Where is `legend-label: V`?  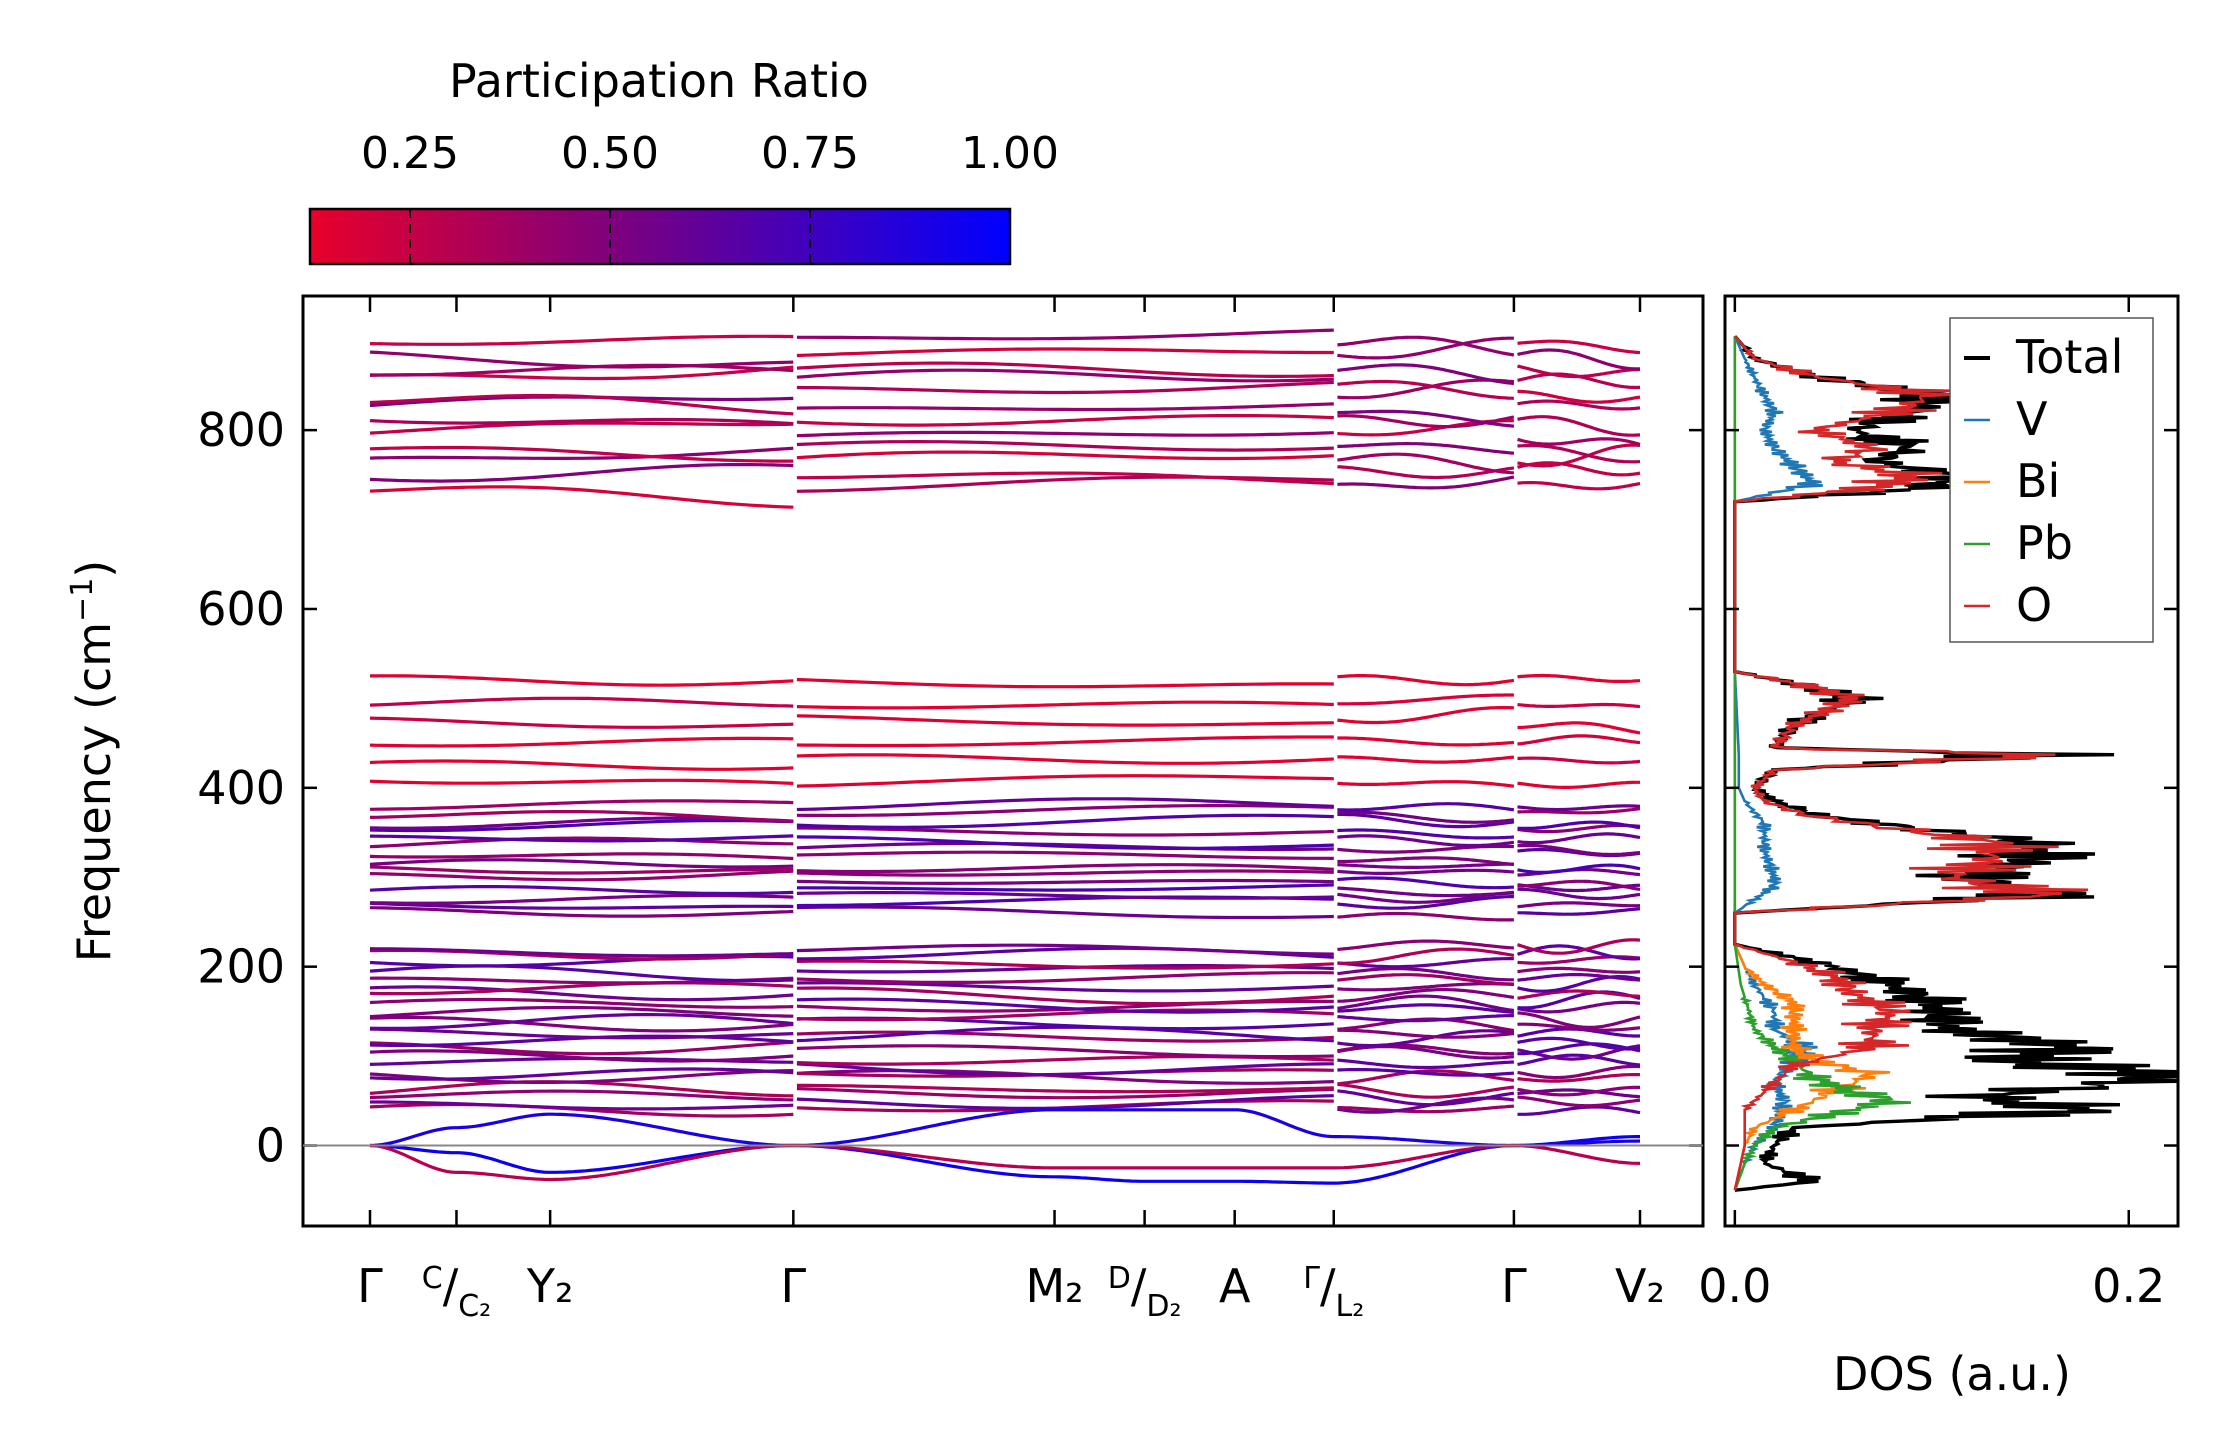
legend-label: V is located at coordinates (2032, 419).